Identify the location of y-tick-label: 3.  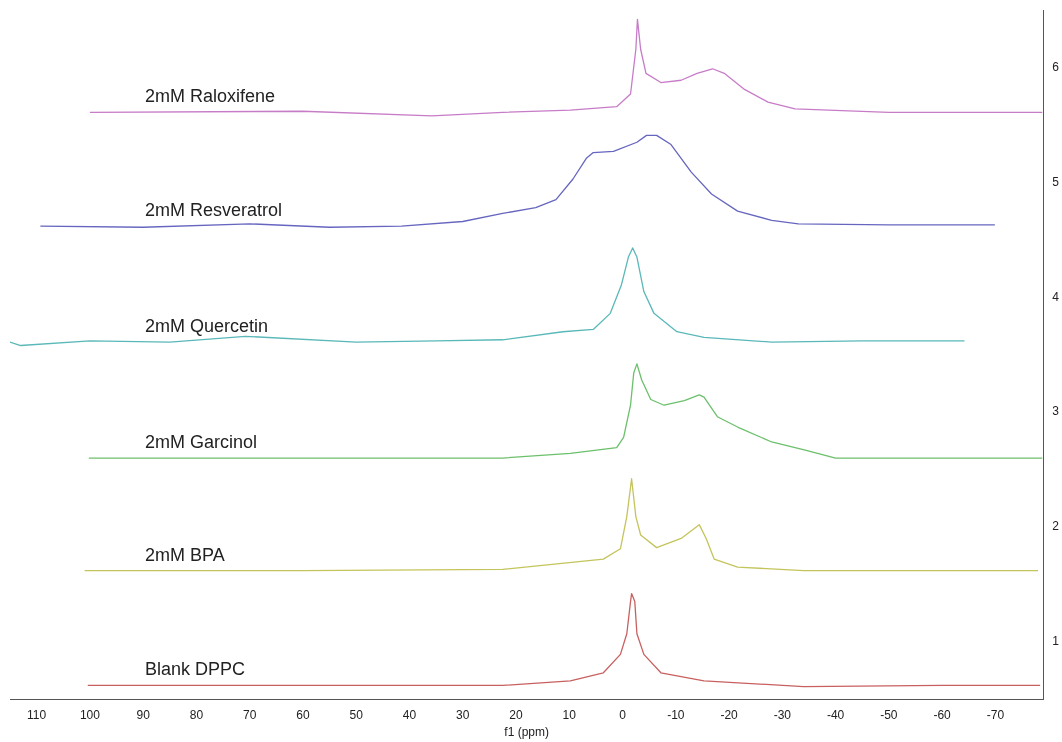
(1056, 411).